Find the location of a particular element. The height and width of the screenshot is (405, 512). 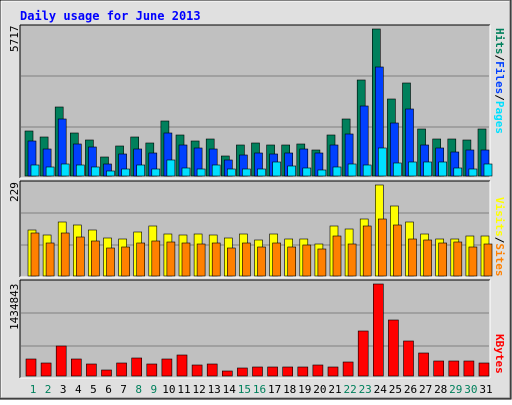

day-label-13: 13 is located at coordinates (214, 389).